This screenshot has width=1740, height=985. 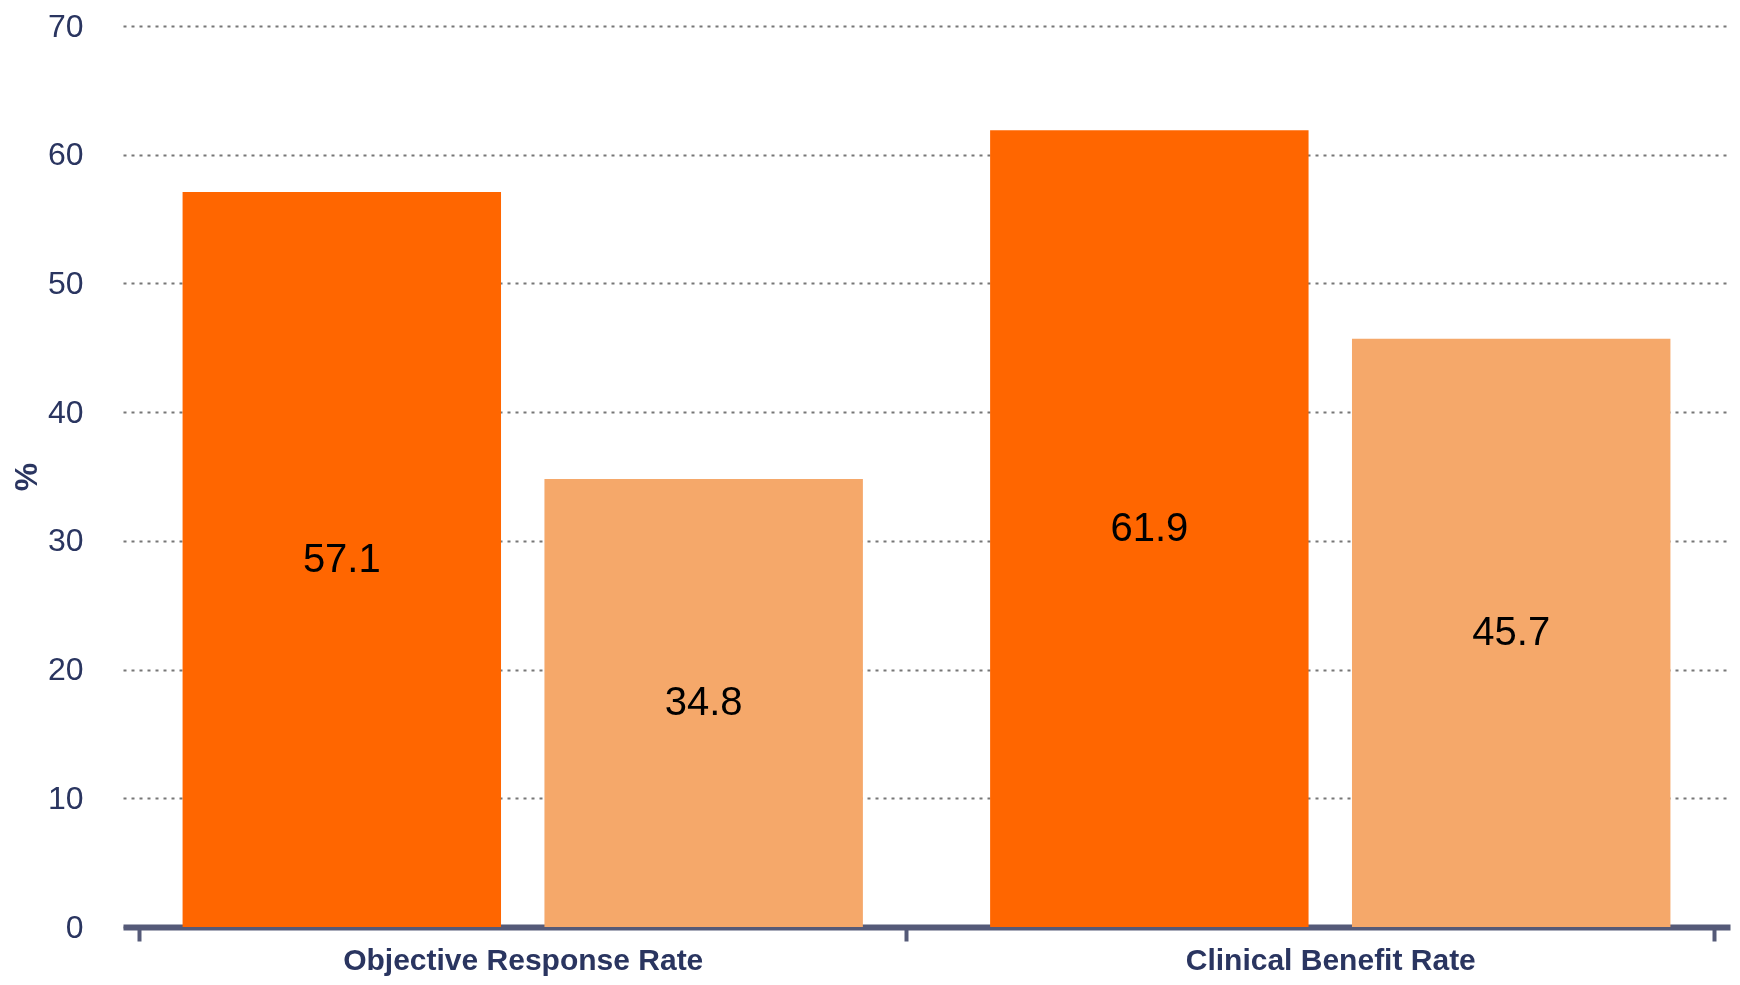 I want to click on y-tick-label: 60, so click(x=65, y=154).